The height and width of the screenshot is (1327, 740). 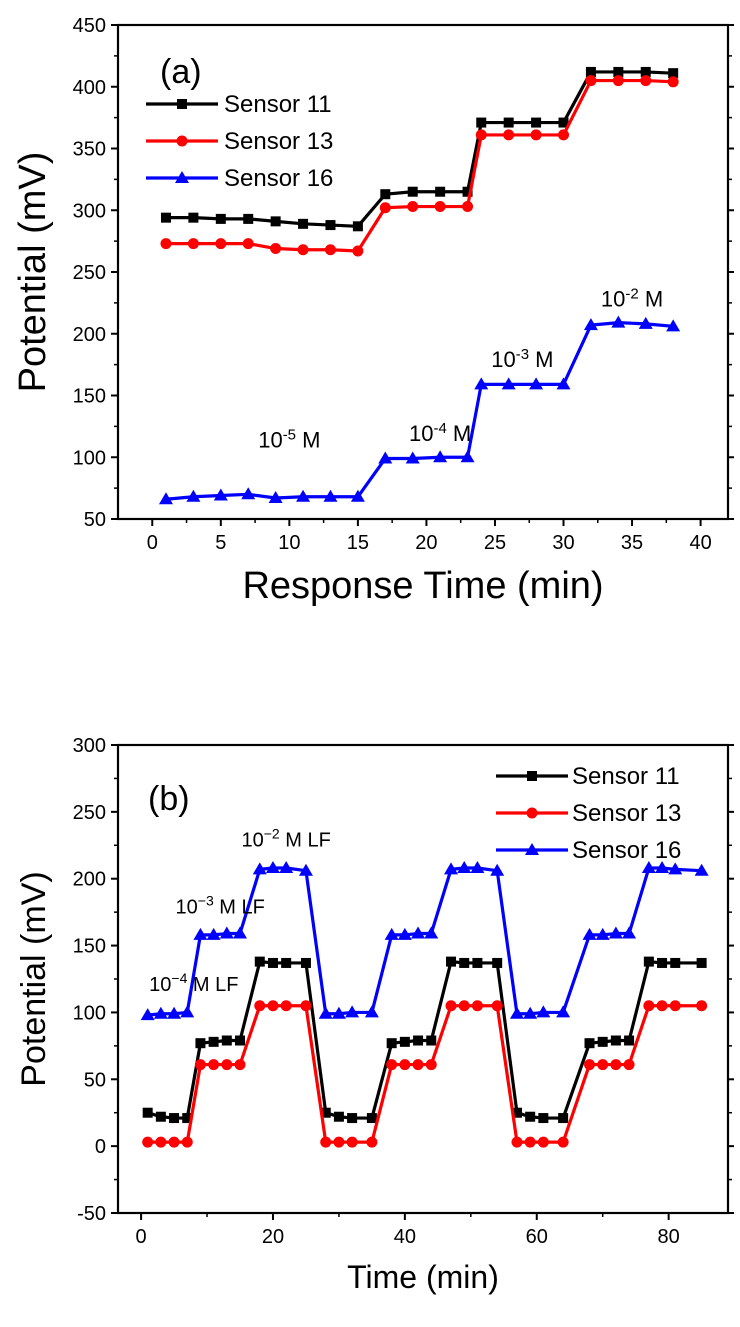 What do you see at coordinates (193, 983) in the screenshot?
I see `concentration-label: 10−4 M LF` at bounding box center [193, 983].